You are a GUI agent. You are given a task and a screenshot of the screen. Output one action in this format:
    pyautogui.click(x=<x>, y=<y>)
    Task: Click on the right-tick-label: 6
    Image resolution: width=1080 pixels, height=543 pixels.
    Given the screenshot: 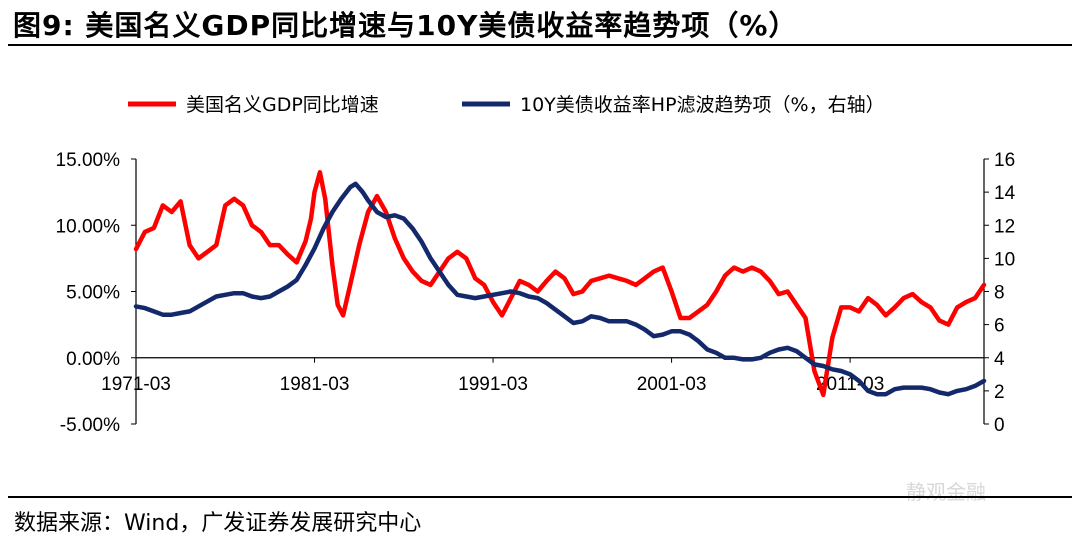 What is the action you would take?
    pyautogui.click(x=999, y=326)
    